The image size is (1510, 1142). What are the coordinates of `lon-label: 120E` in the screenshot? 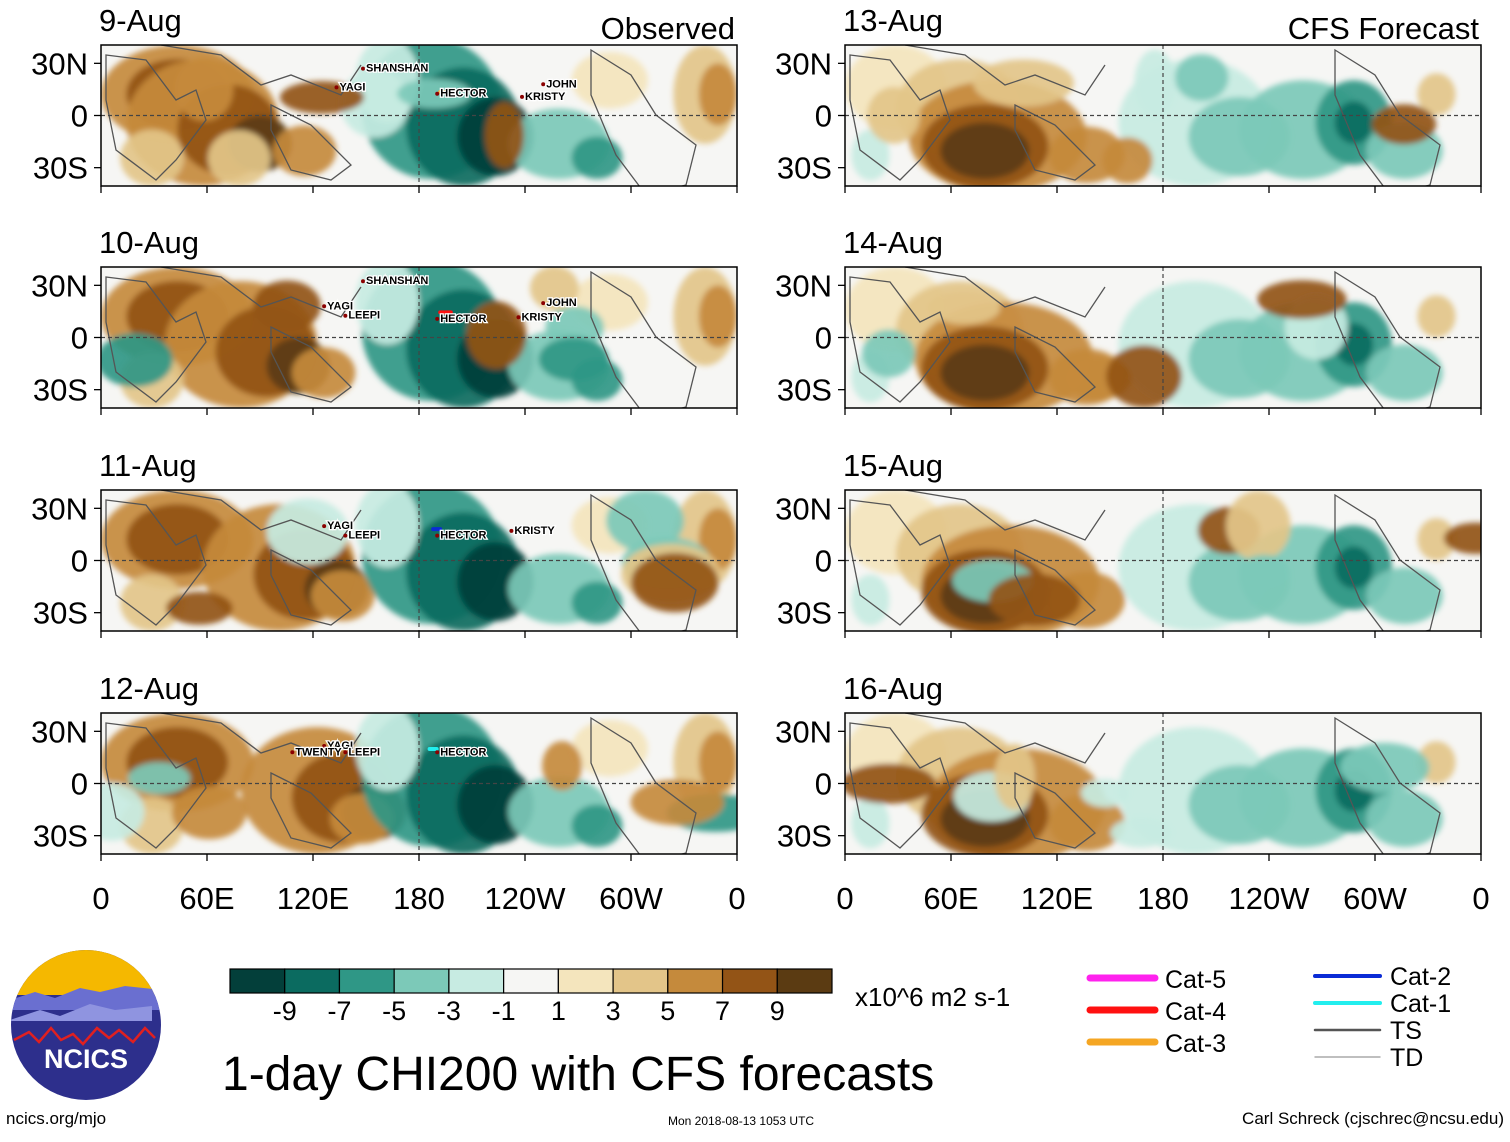 It's located at (313, 898).